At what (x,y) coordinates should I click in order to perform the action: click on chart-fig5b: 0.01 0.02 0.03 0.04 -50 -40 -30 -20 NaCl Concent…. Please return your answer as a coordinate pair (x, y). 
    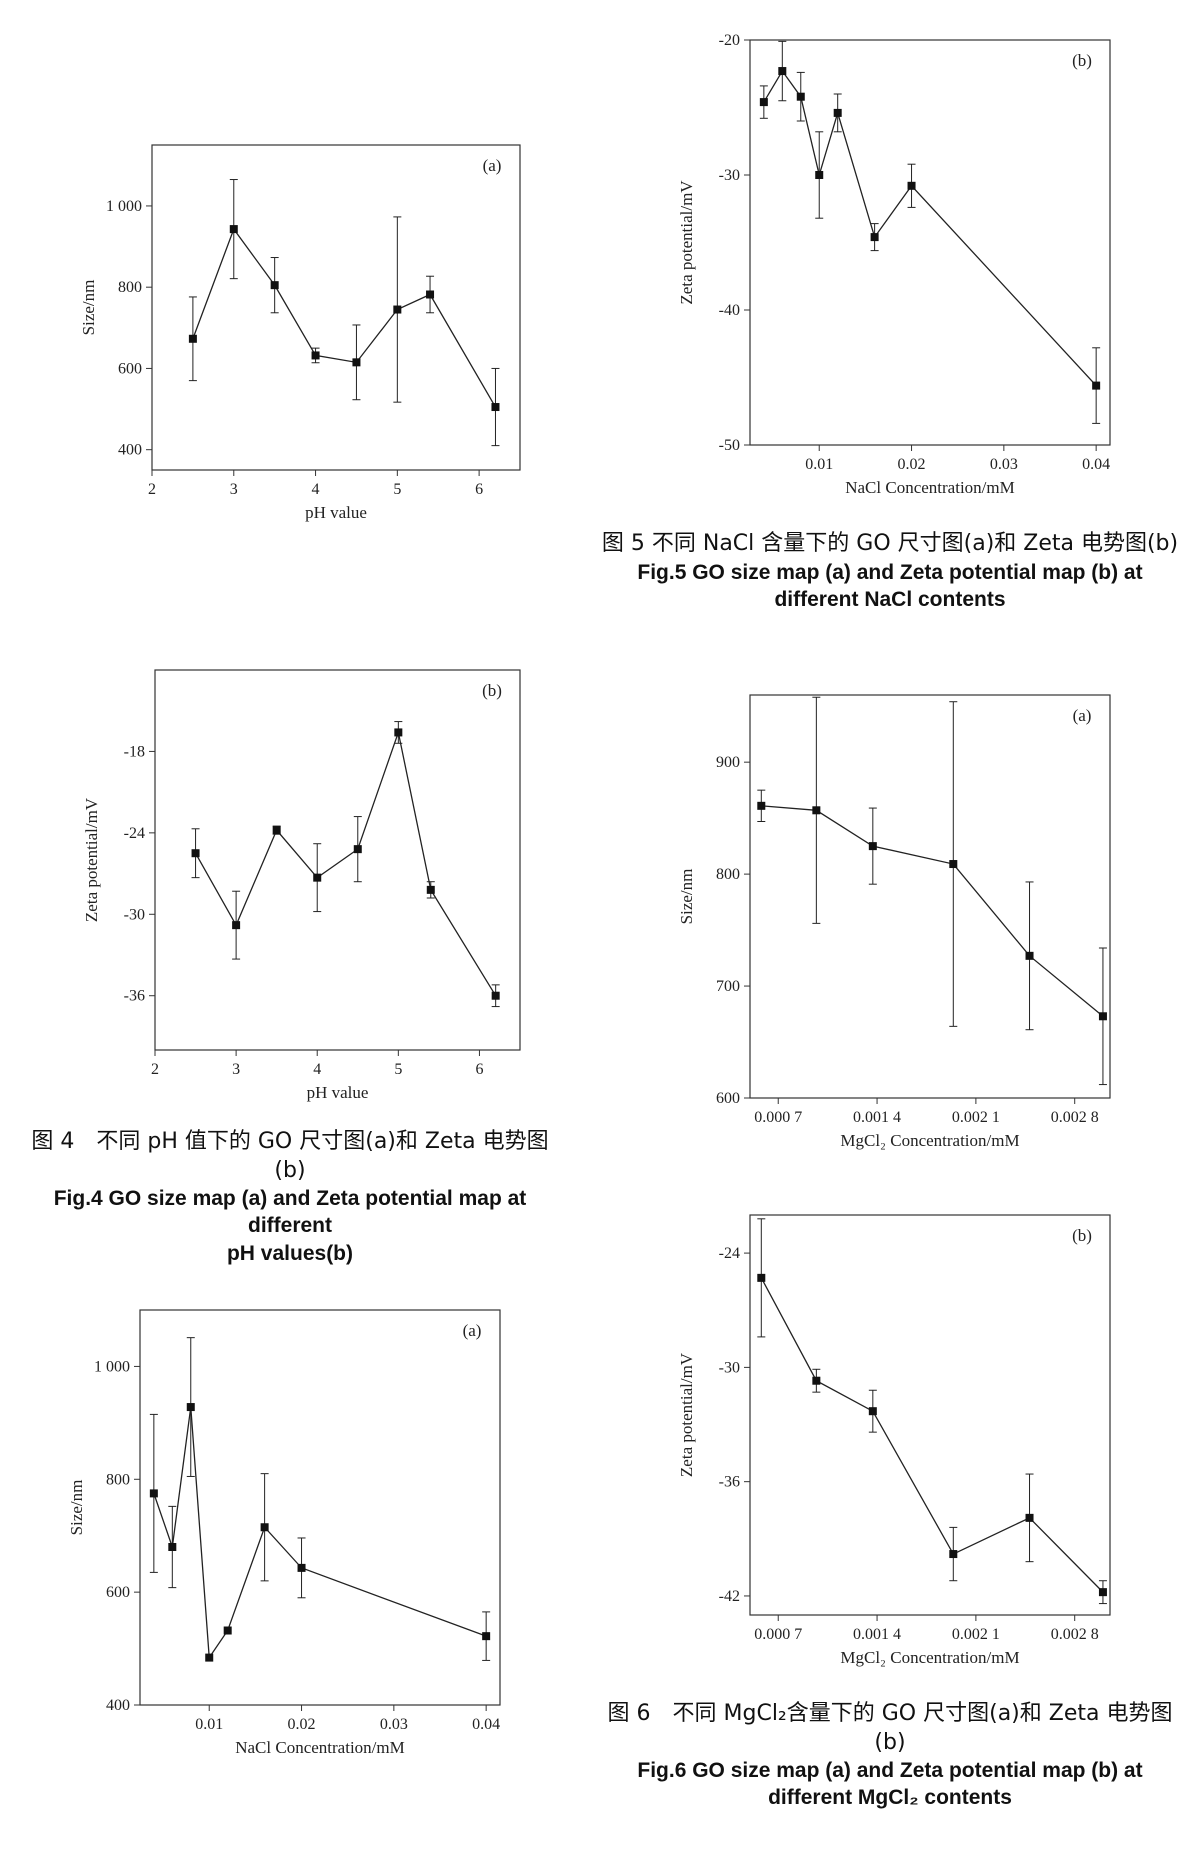
    Looking at the image, I should click on (880, 267).